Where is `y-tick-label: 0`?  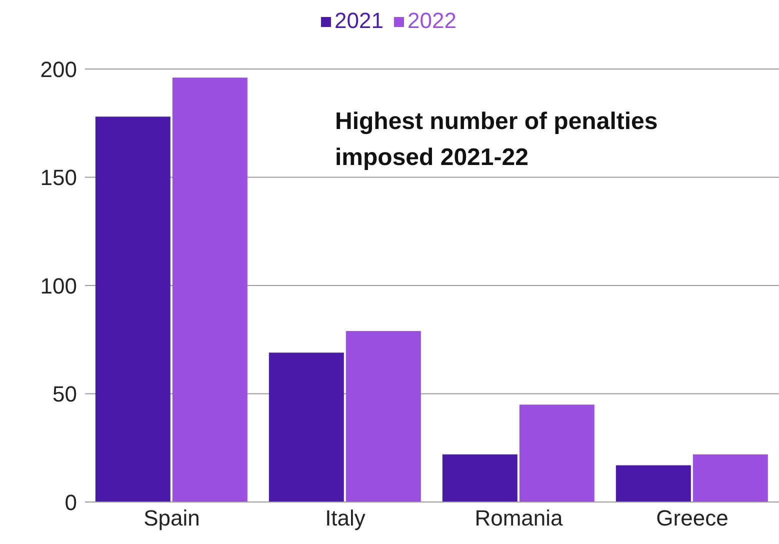 y-tick-label: 0 is located at coordinates (70, 502).